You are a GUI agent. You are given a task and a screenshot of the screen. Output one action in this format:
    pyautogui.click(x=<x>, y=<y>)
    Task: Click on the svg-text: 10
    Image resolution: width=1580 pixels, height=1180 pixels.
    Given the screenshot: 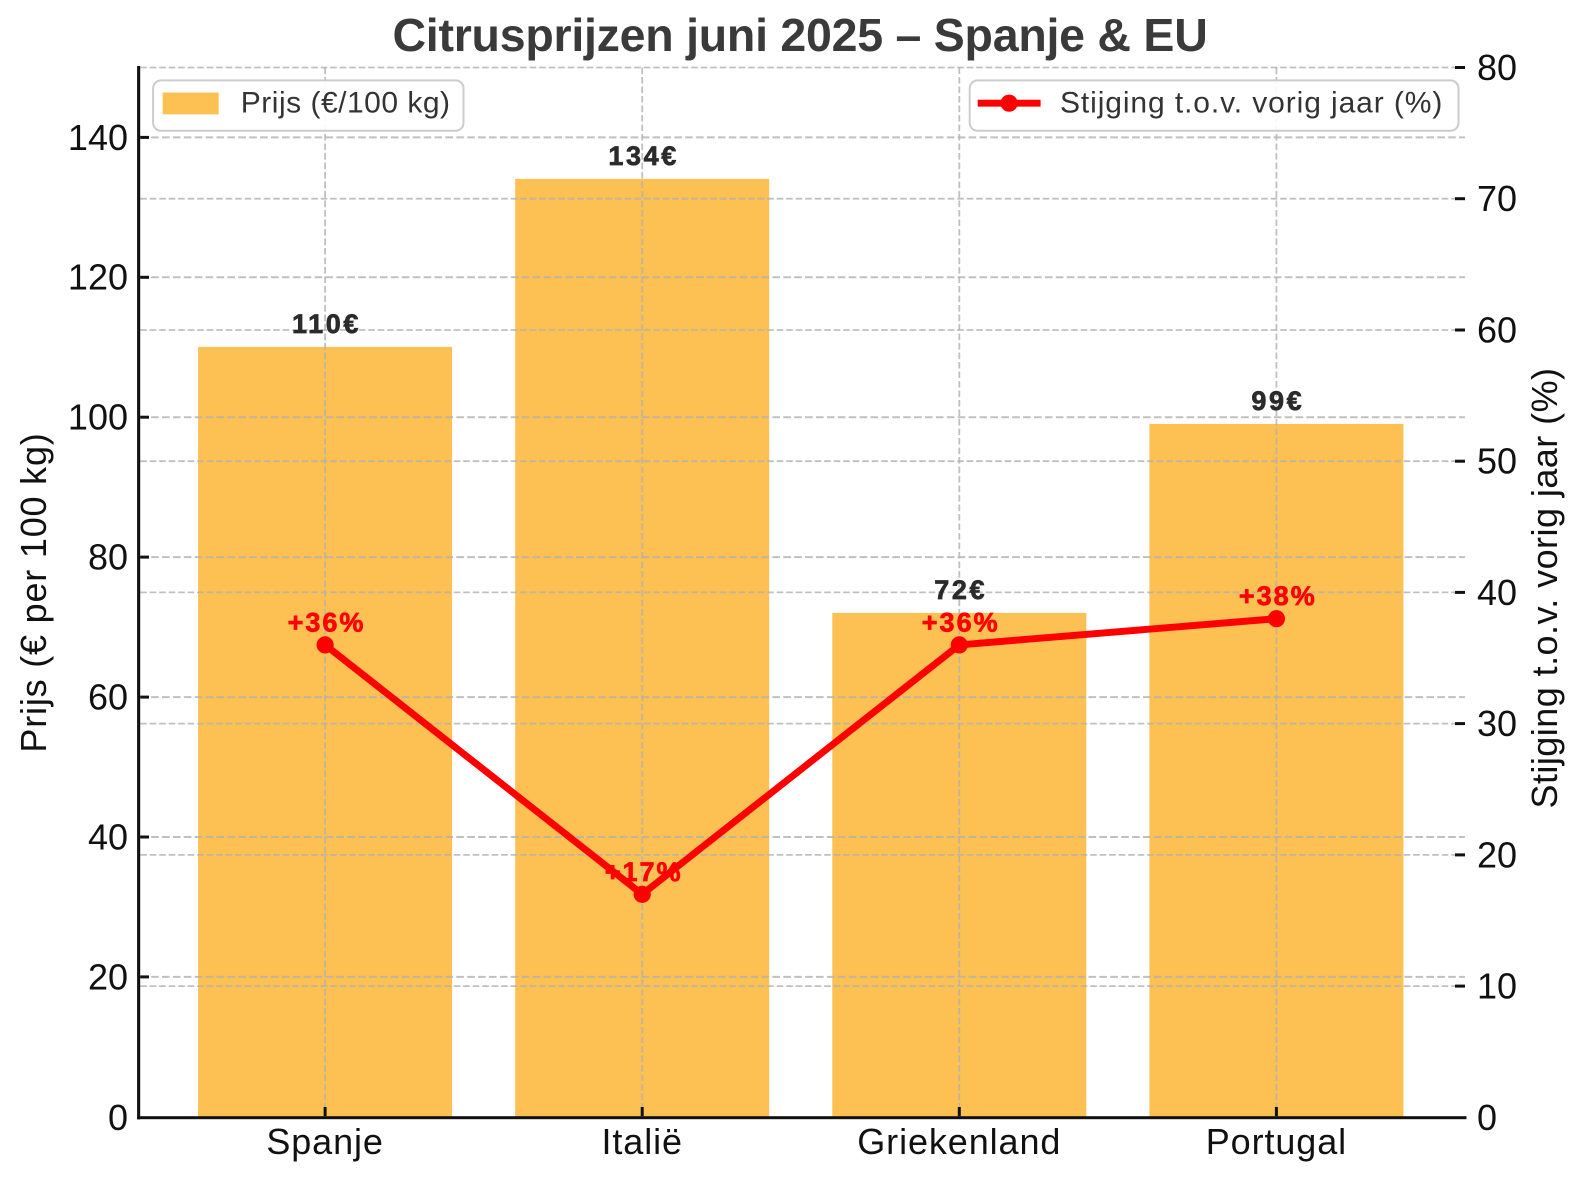 What is the action you would take?
    pyautogui.click(x=1497, y=986)
    